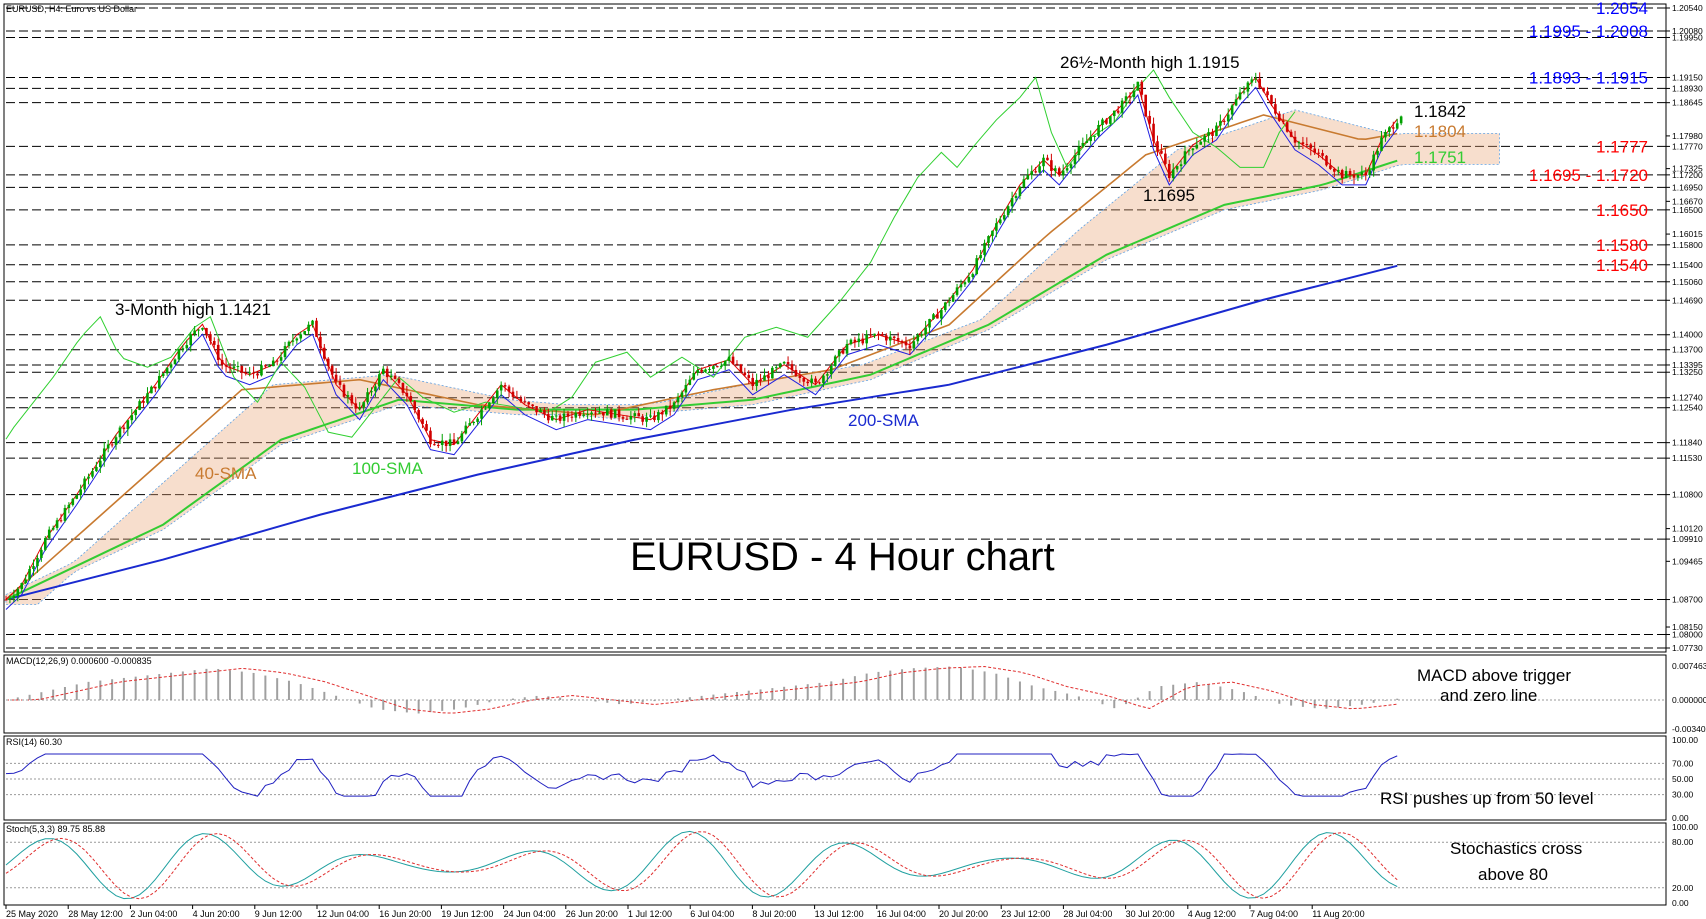 The height and width of the screenshot is (919, 1706). Describe the element at coordinates (153, 914) in the screenshot. I see `time-axis-label: 2 Jun 04:00` at that location.